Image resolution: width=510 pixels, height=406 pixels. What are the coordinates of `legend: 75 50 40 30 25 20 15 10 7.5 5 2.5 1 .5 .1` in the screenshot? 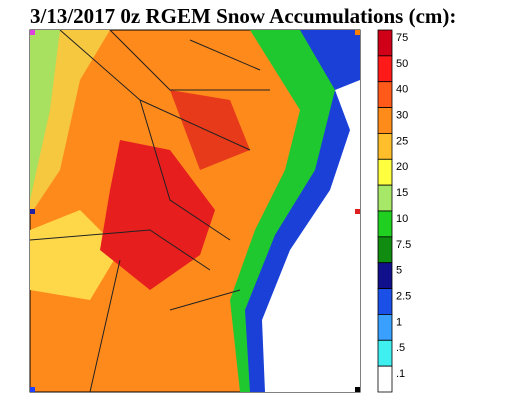 It's located at (394, 211).